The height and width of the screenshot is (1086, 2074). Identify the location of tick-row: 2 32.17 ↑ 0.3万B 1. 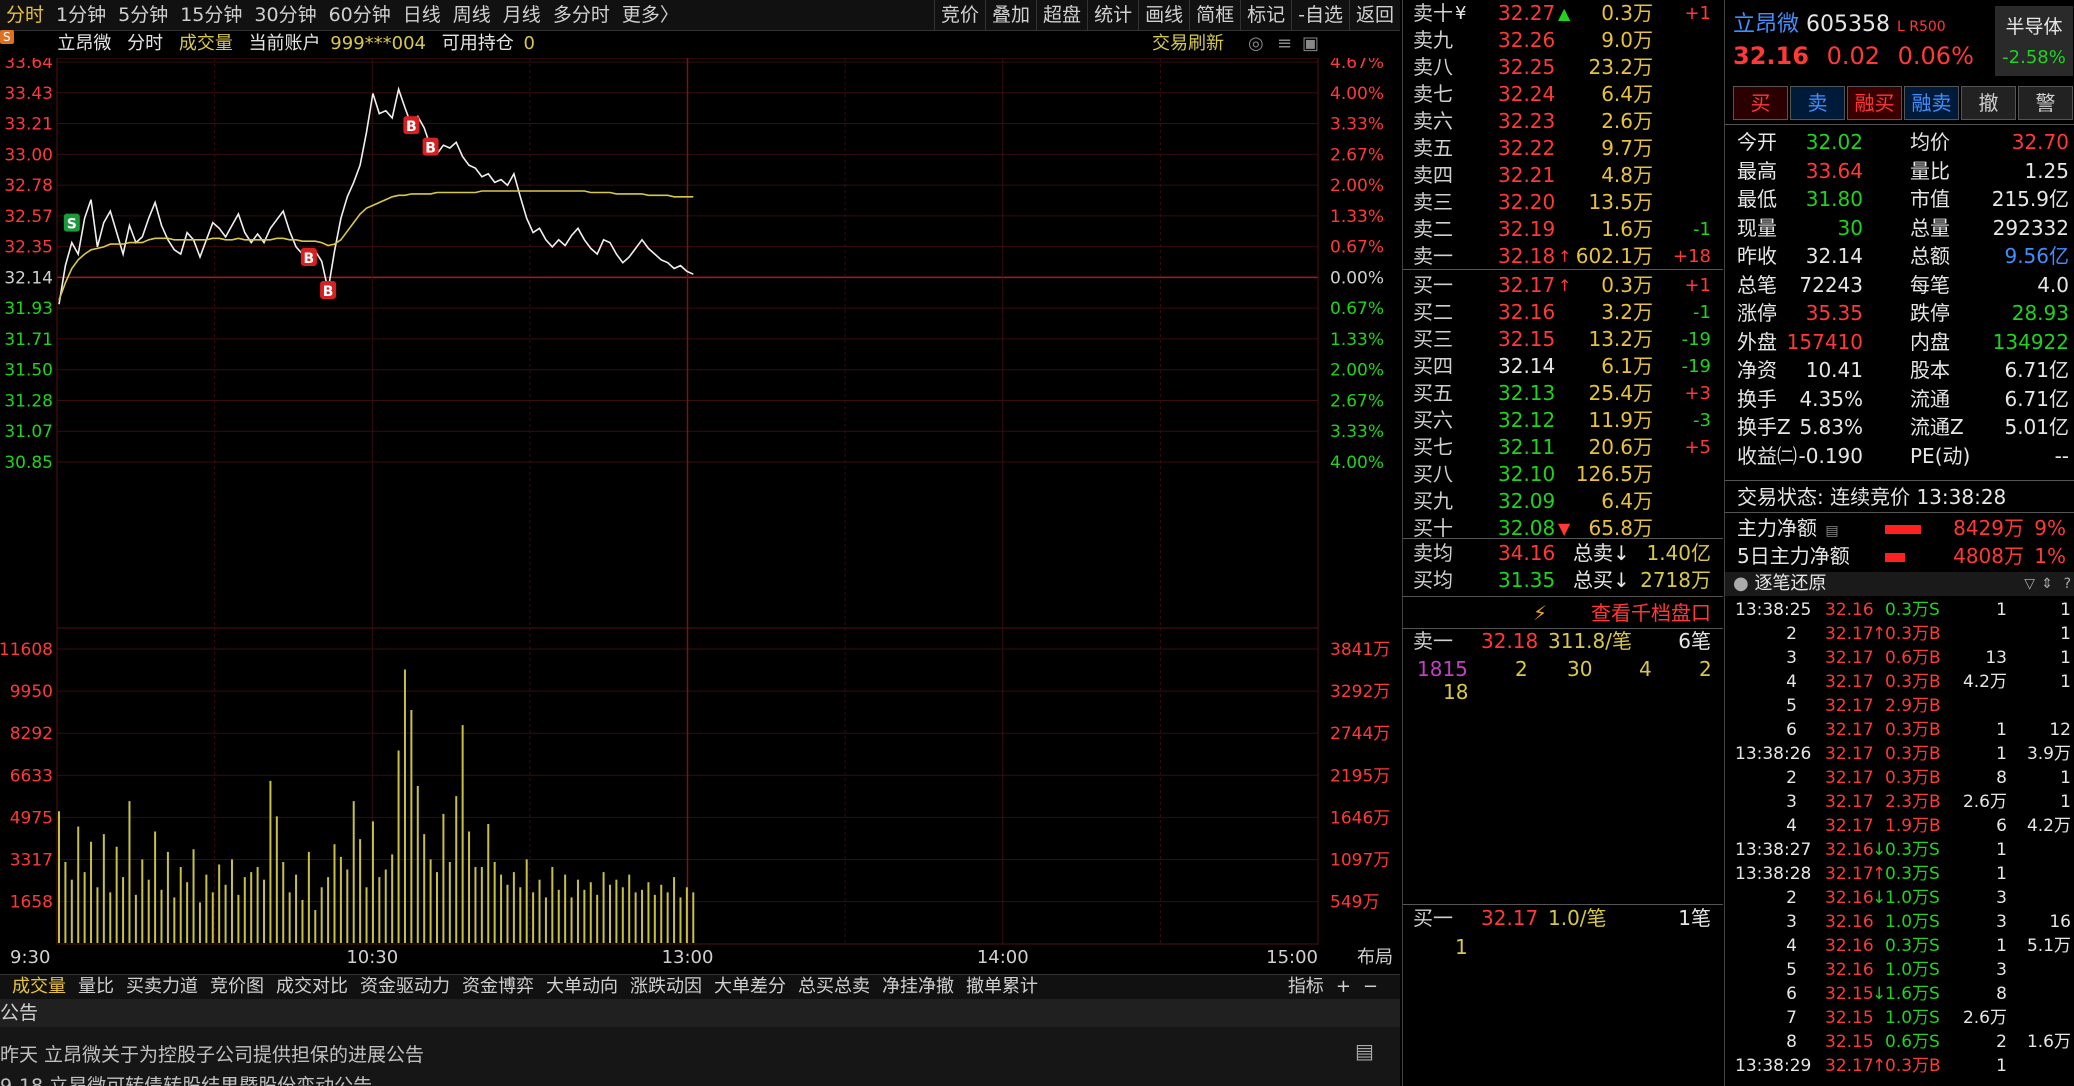
(1899, 634).